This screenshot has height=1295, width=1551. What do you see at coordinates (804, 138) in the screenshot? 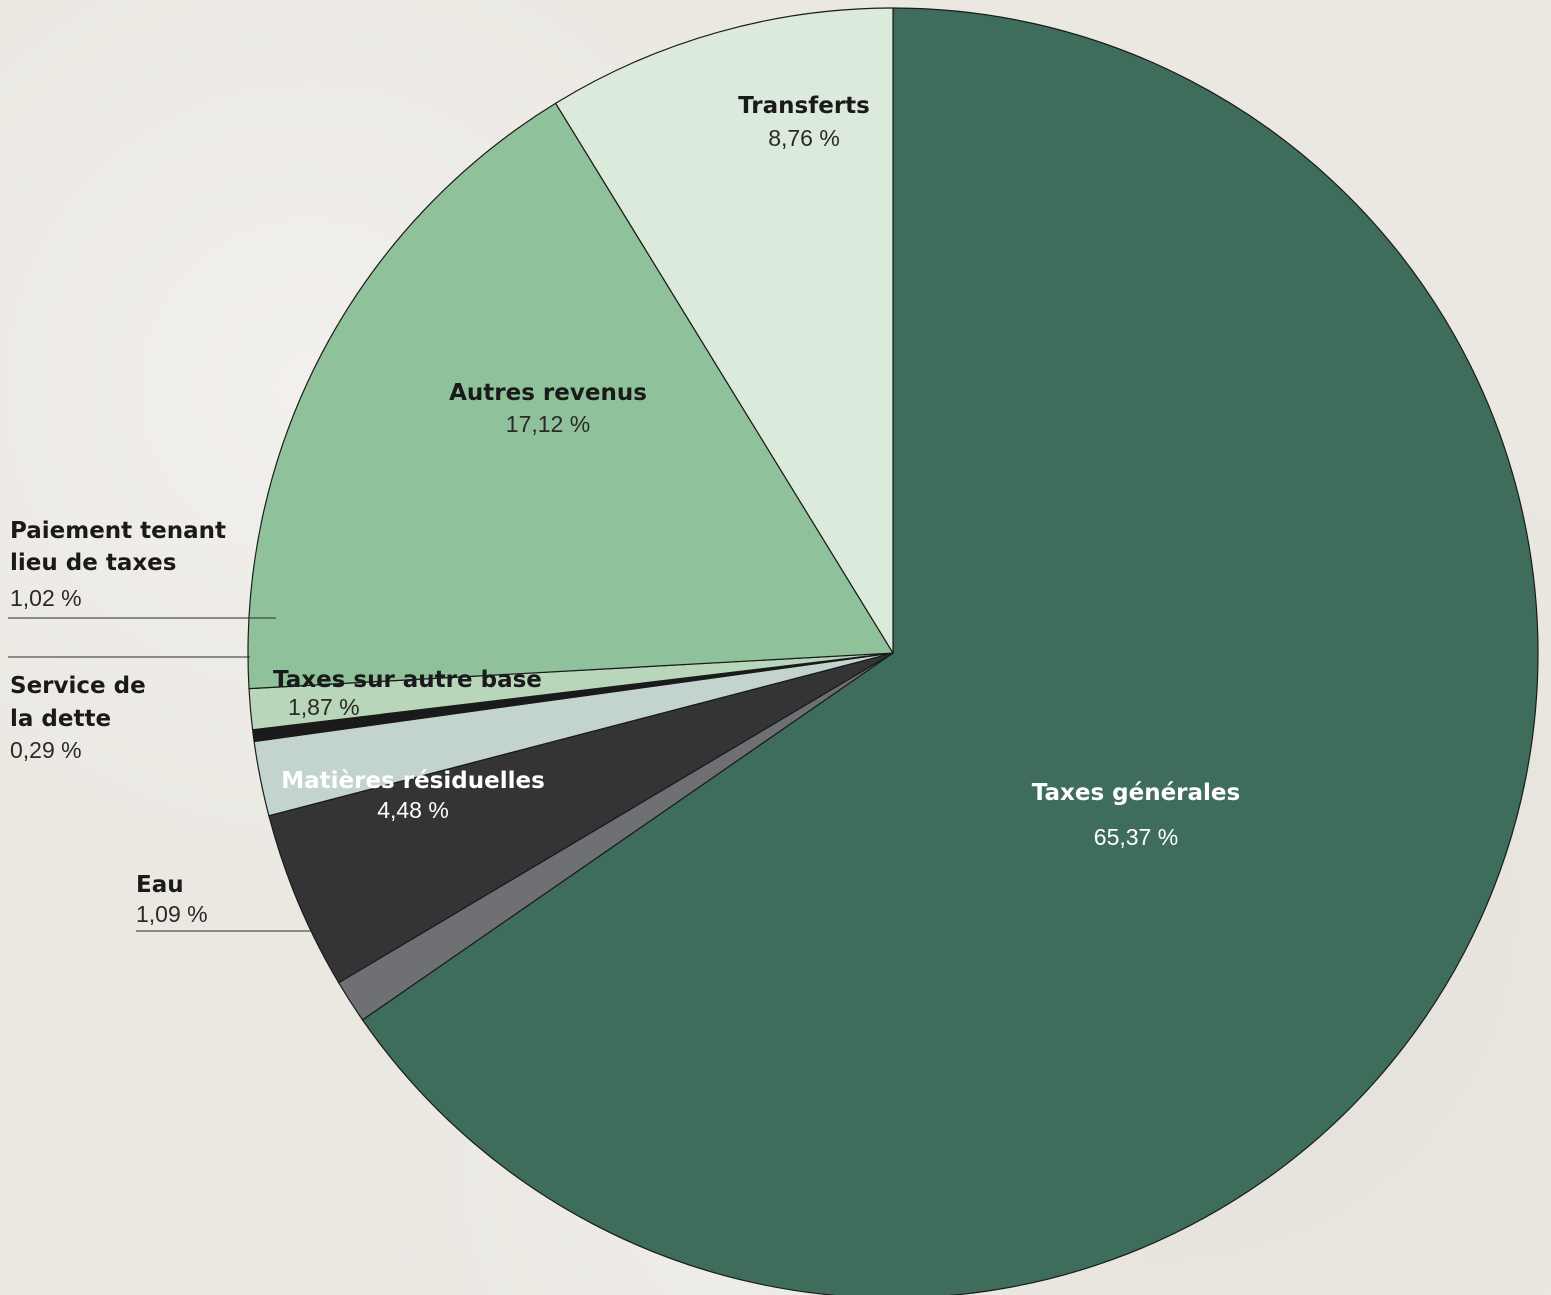
I see `slice-value: 8,76 %` at bounding box center [804, 138].